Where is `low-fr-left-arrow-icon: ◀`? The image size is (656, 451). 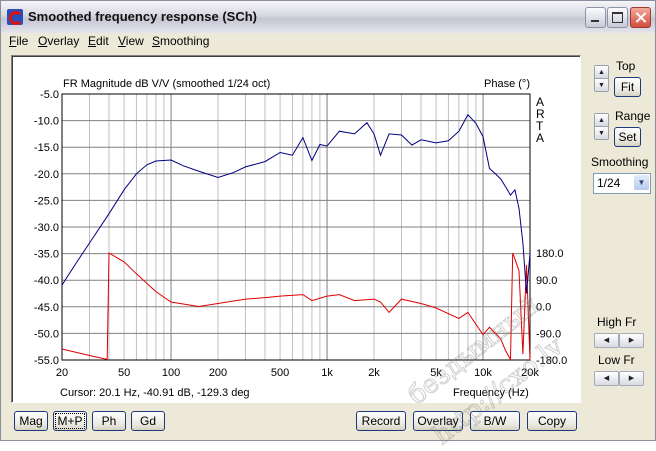 low-fr-left-arrow-icon: ◀ is located at coordinates (606, 378).